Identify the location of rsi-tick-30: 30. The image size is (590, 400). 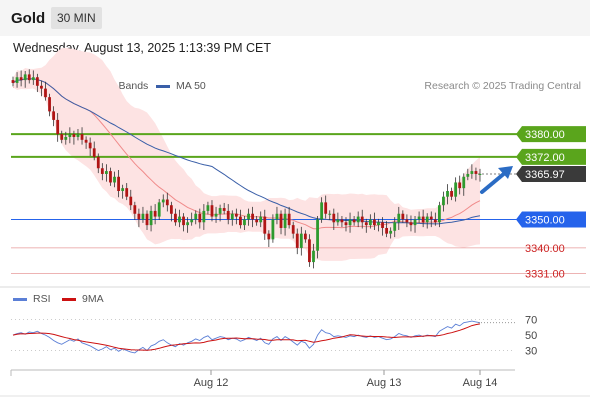
(531, 352).